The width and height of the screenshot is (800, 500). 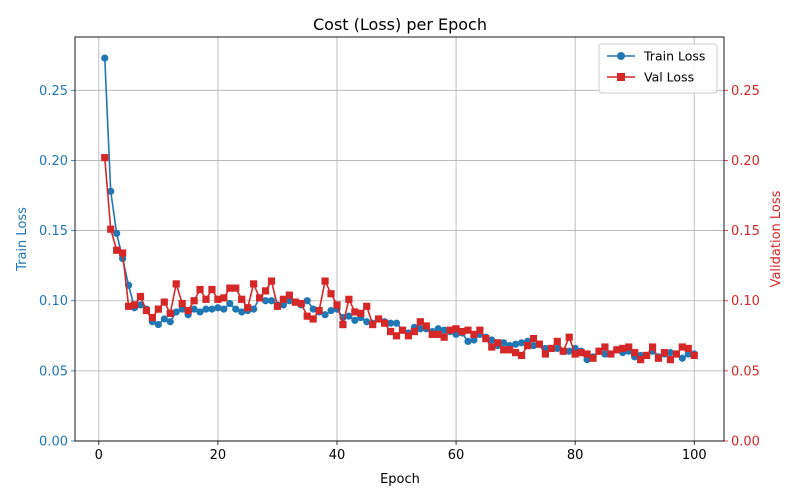 What do you see at coordinates (694, 455) in the screenshot?
I see `x-tick-label: 100` at bounding box center [694, 455].